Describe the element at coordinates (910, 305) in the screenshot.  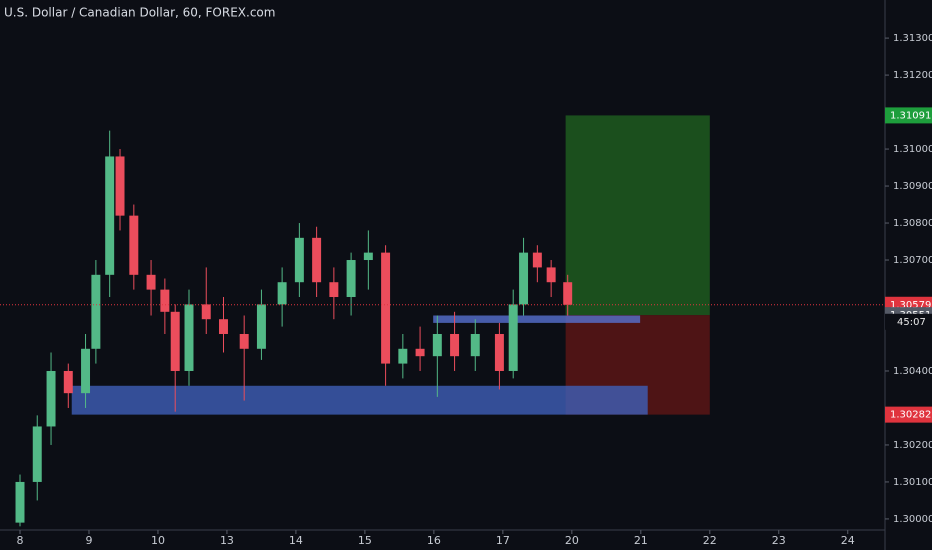
I see `price-label: 1.30579` at that location.